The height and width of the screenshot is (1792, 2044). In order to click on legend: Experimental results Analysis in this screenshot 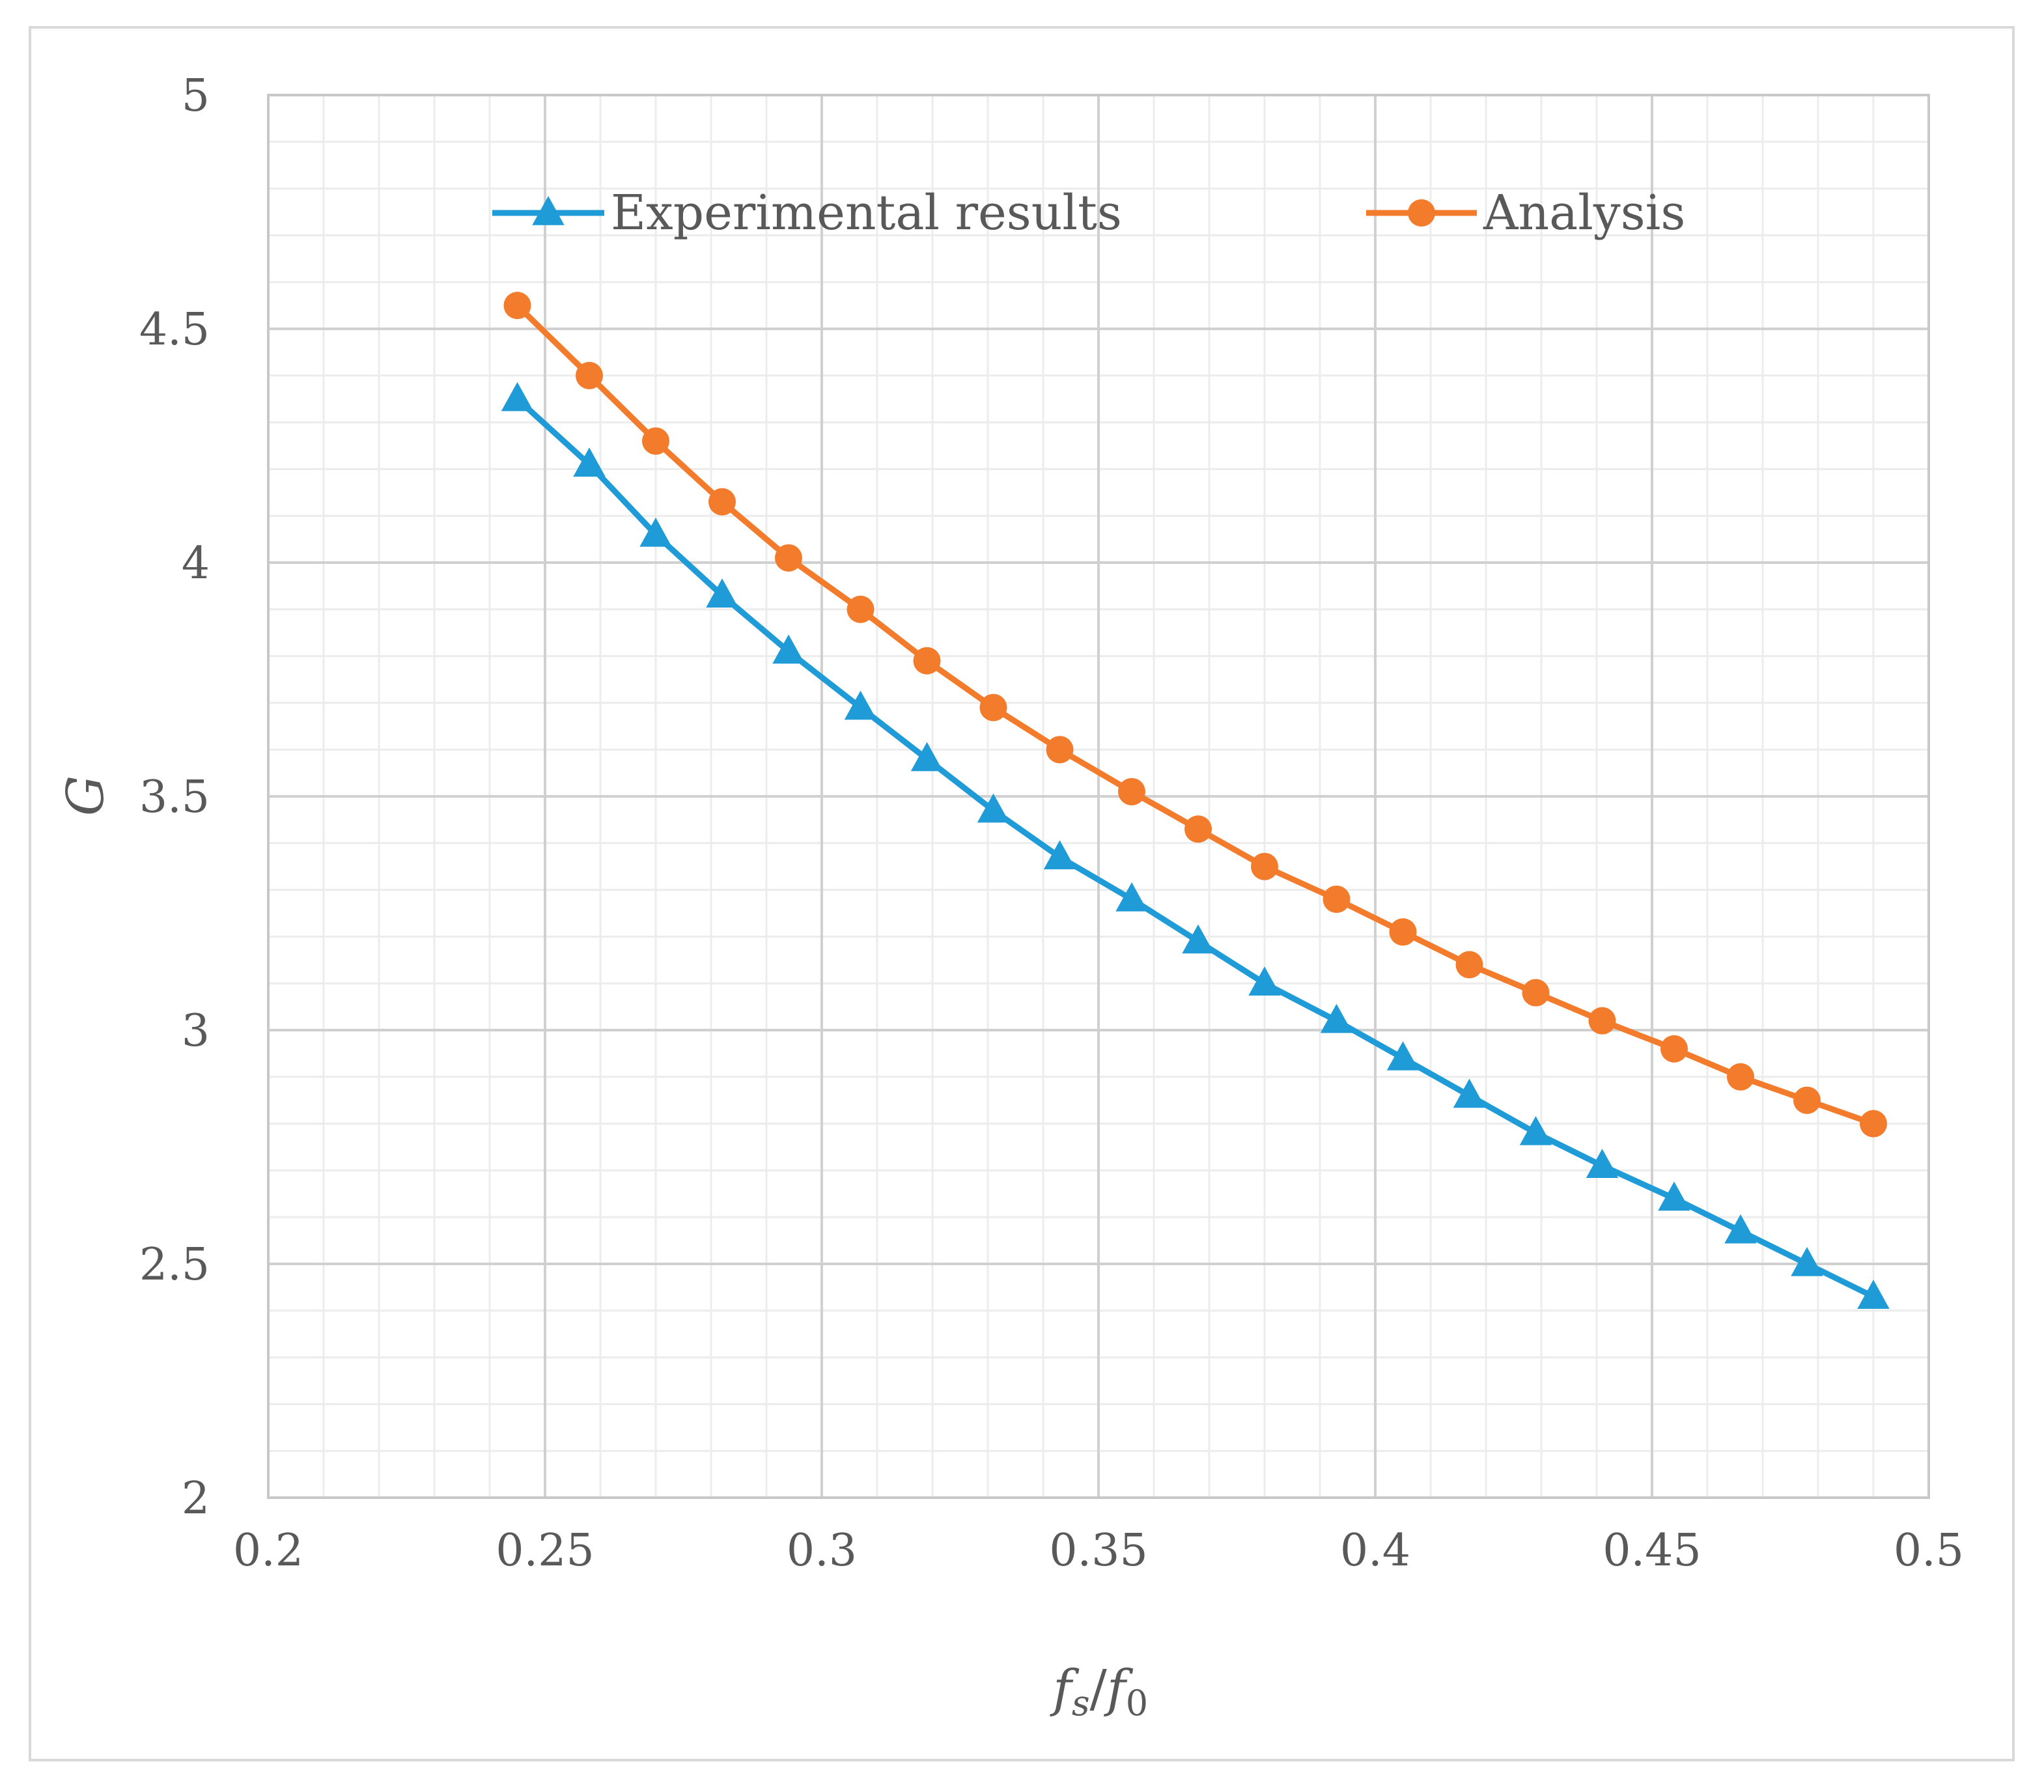, I will do `click(1088, 213)`.